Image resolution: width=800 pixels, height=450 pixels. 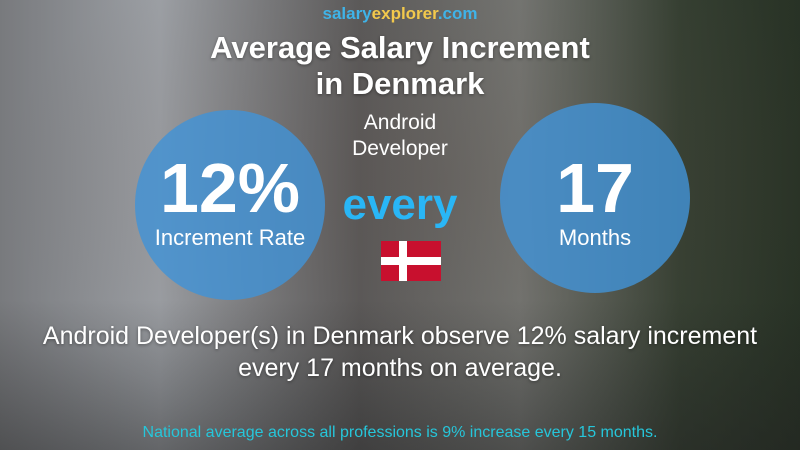 I want to click on increment-rate-circle: 12% Increment Rate, so click(x=230, y=205).